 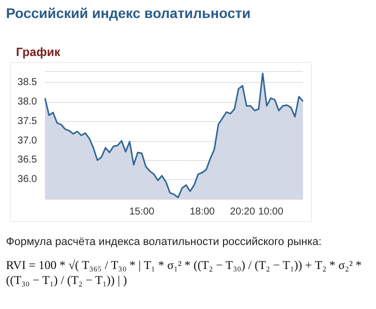 I want to click on chart-title: Российский индекс волатильности, so click(x=128, y=13).